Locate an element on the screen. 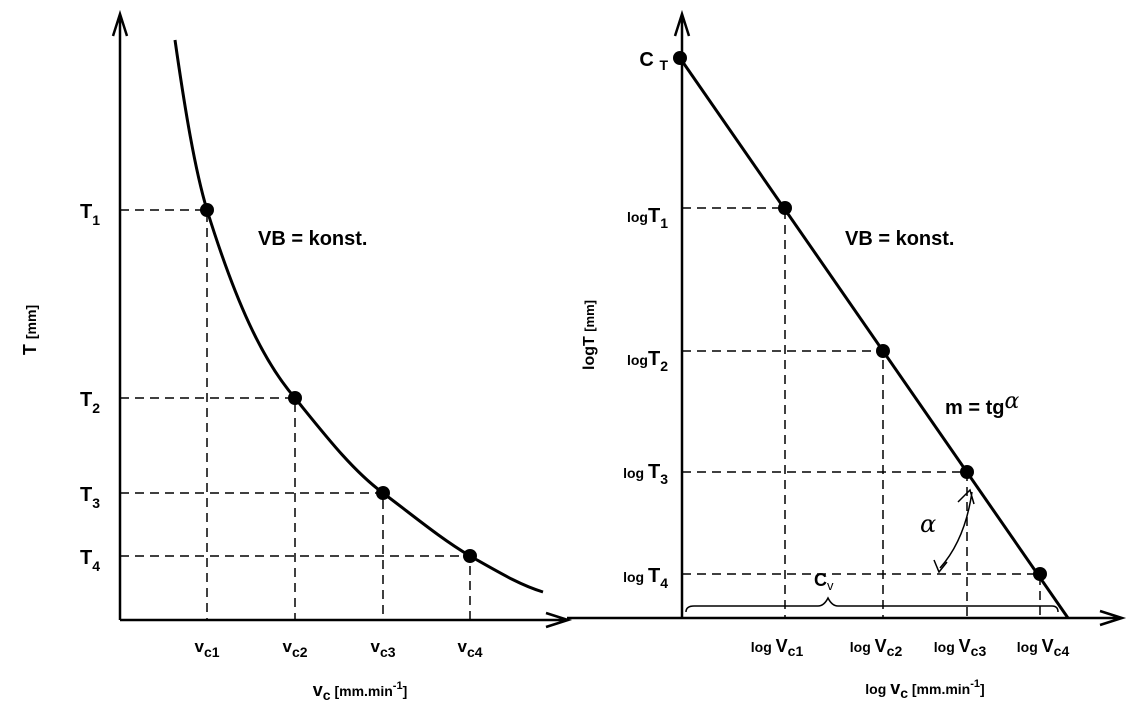 Image resolution: width=1129 pixels, height=706 pixels. annotation: VB = konst. is located at coordinates (899, 239).